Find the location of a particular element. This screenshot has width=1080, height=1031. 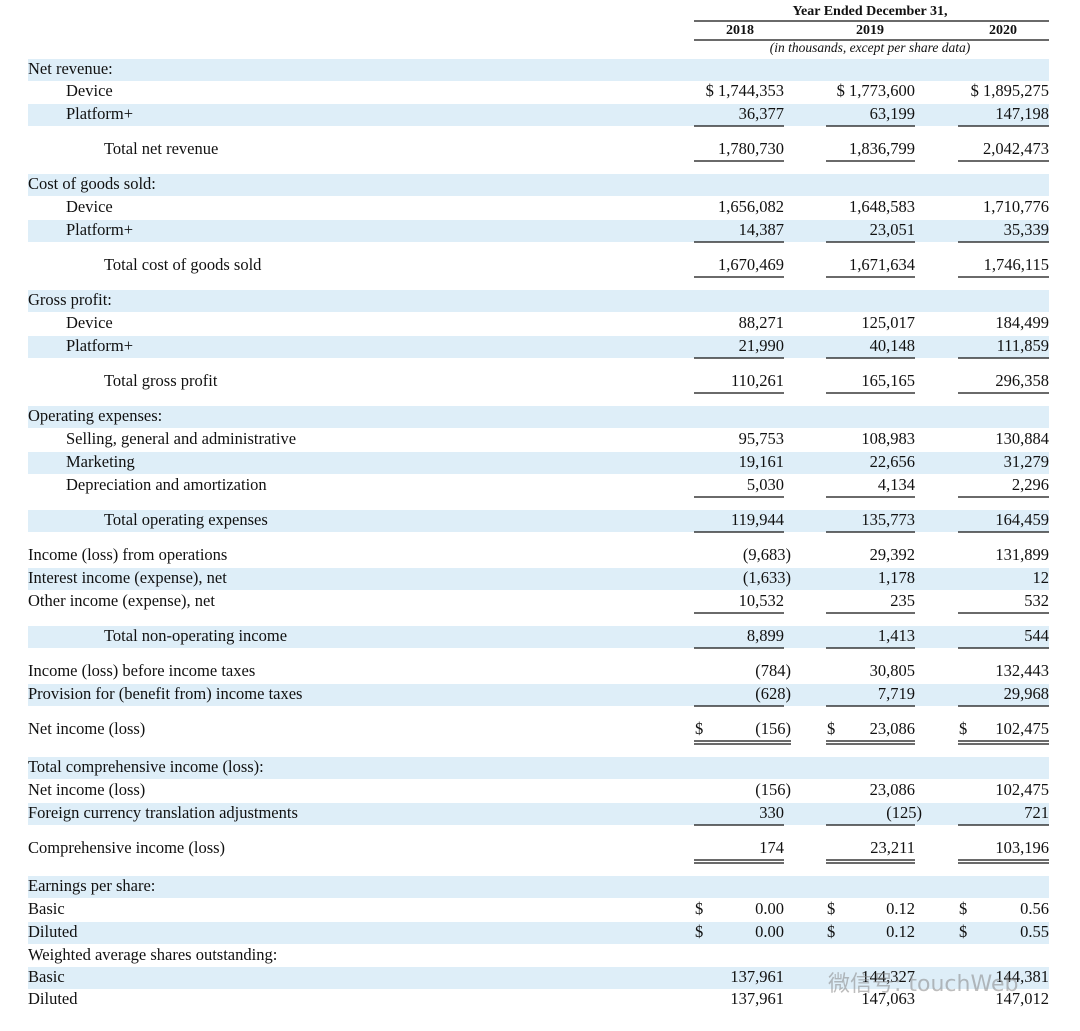

cell-value: 0.55 is located at coordinates (1034, 931).